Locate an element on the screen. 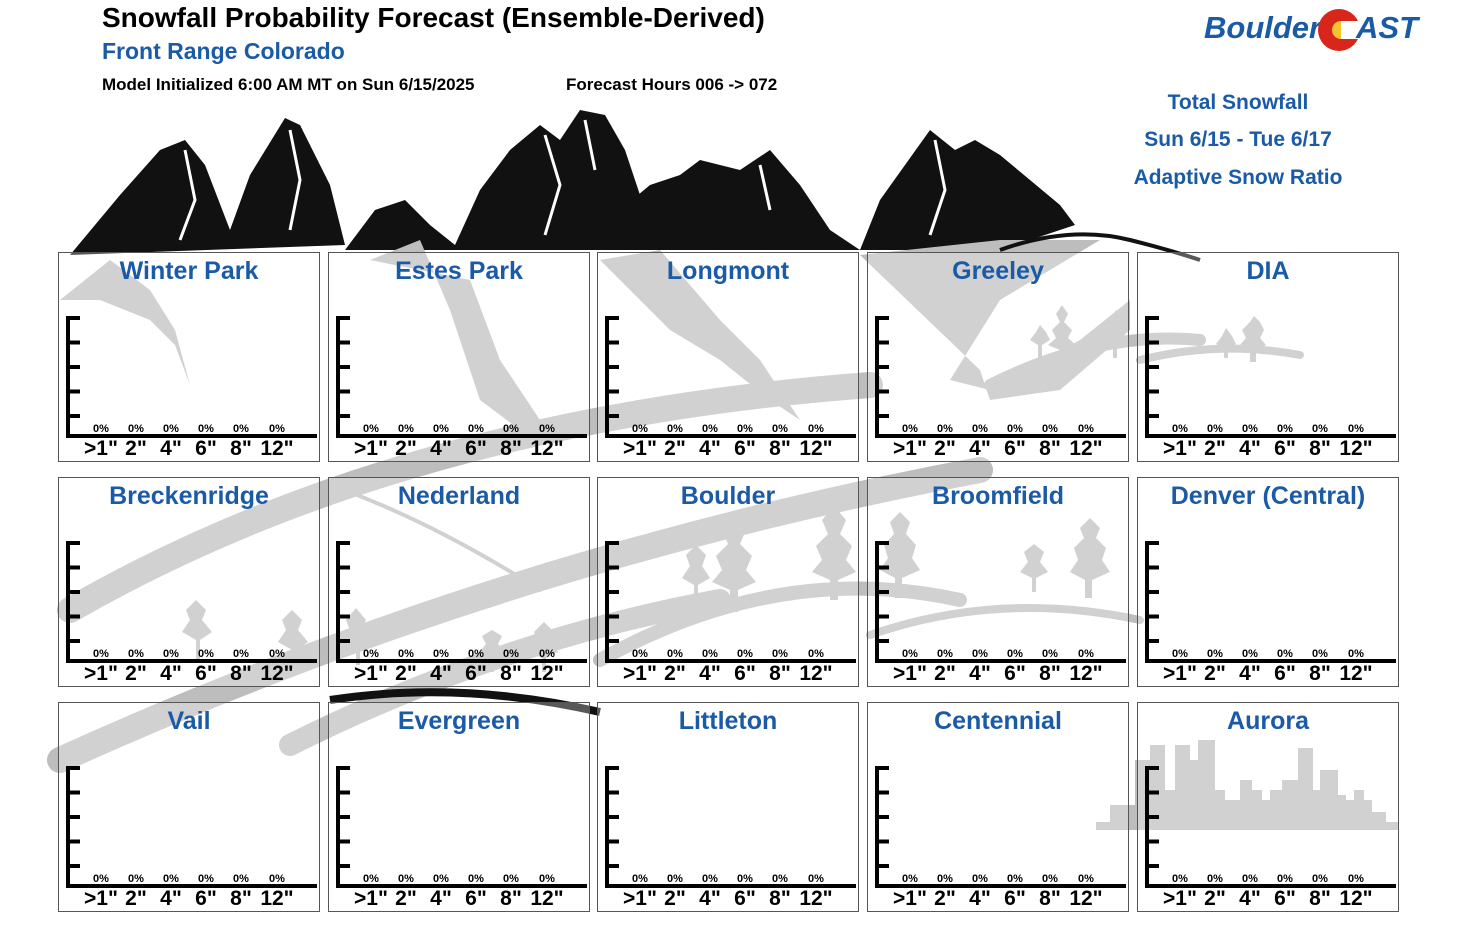  bouldercast-logo: Boulder AST is located at coordinates (1314, 30).